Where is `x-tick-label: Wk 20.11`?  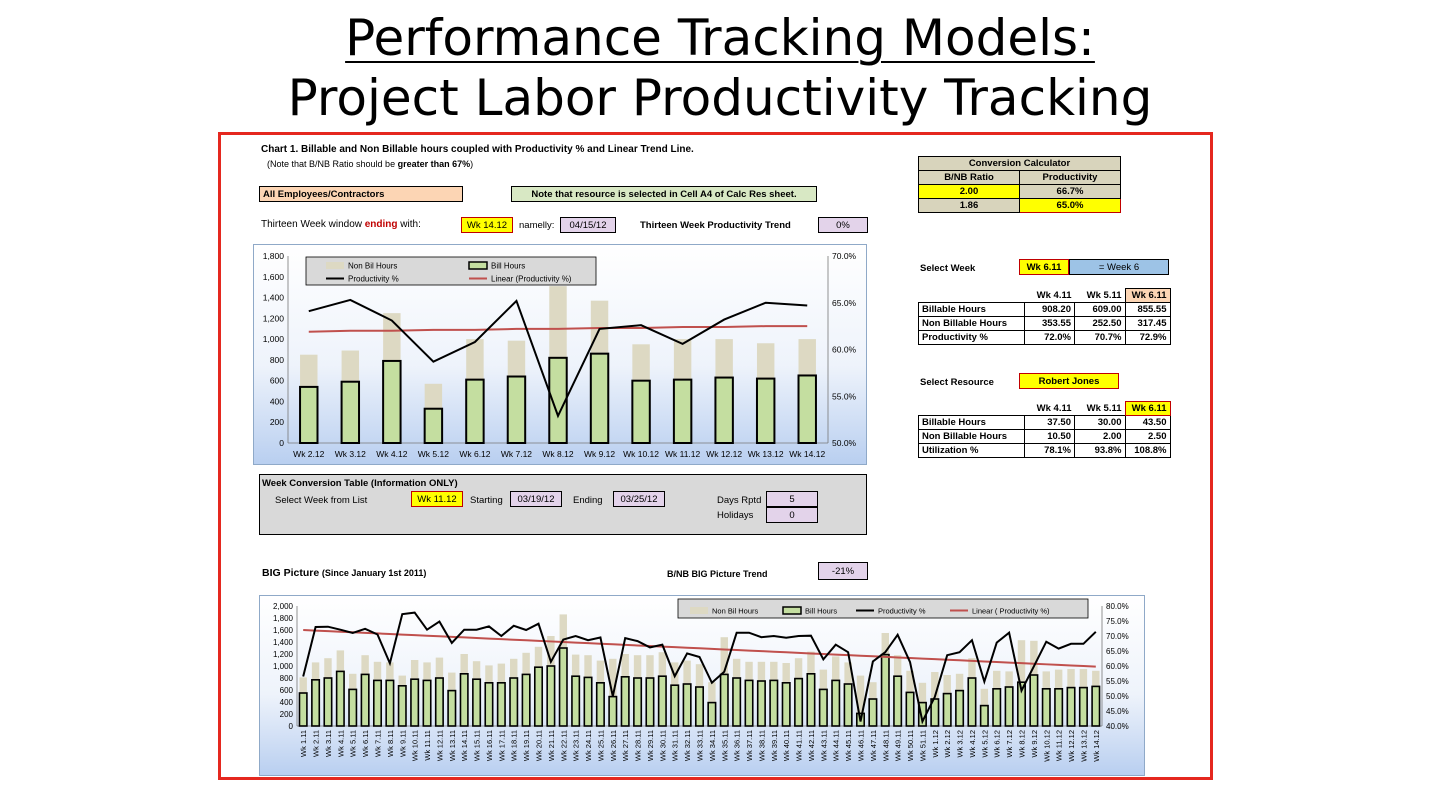
x-tick-label: Wk 20.11 is located at coordinates (539, 745).